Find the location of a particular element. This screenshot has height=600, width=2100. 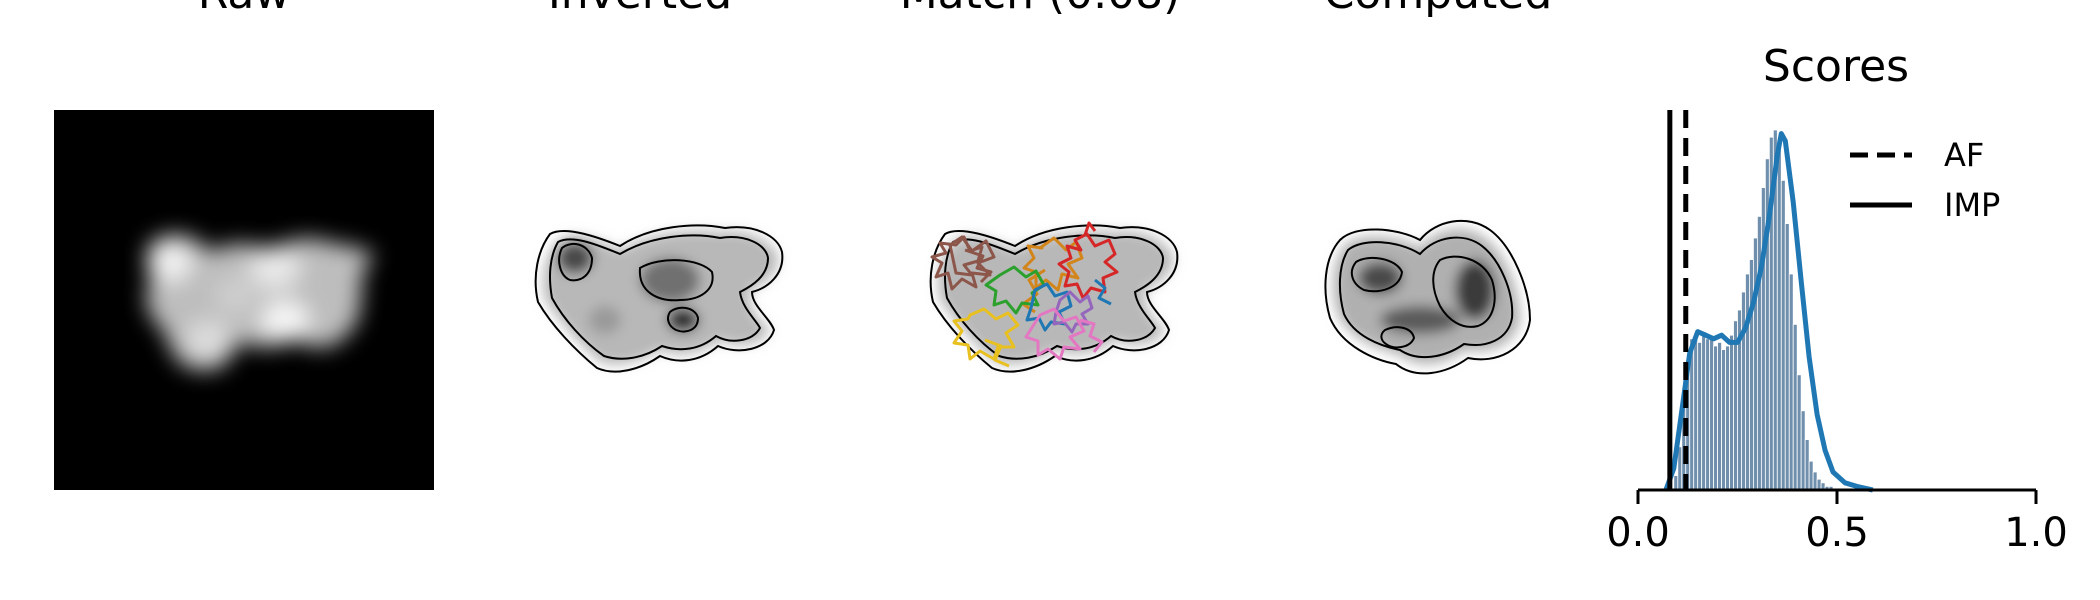

inverted-contour-mid is located at coordinates (659, 297).